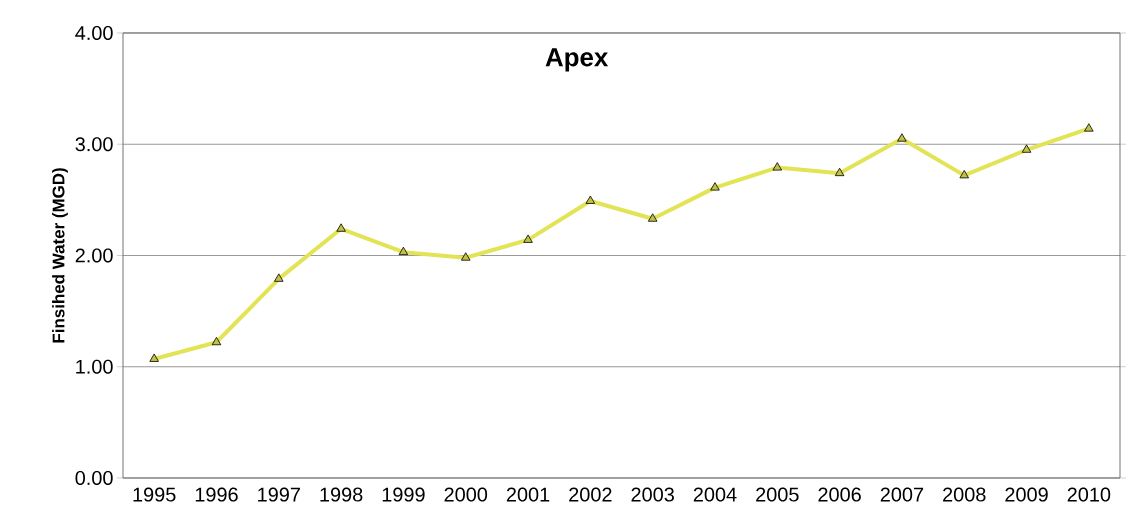 Image resolution: width=1132 pixels, height=522 pixels. What do you see at coordinates (94, 144) in the screenshot?
I see `y-tick-label: 3.00` at bounding box center [94, 144].